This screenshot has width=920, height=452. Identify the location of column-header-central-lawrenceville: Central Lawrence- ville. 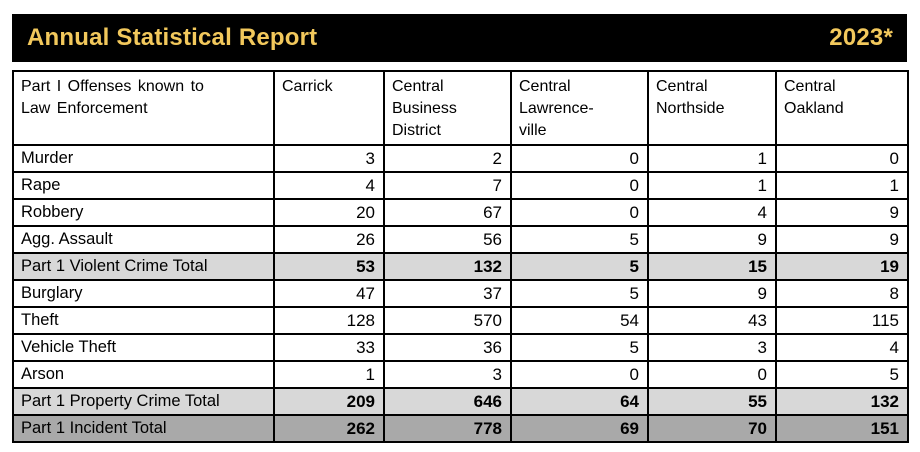
(579, 108).